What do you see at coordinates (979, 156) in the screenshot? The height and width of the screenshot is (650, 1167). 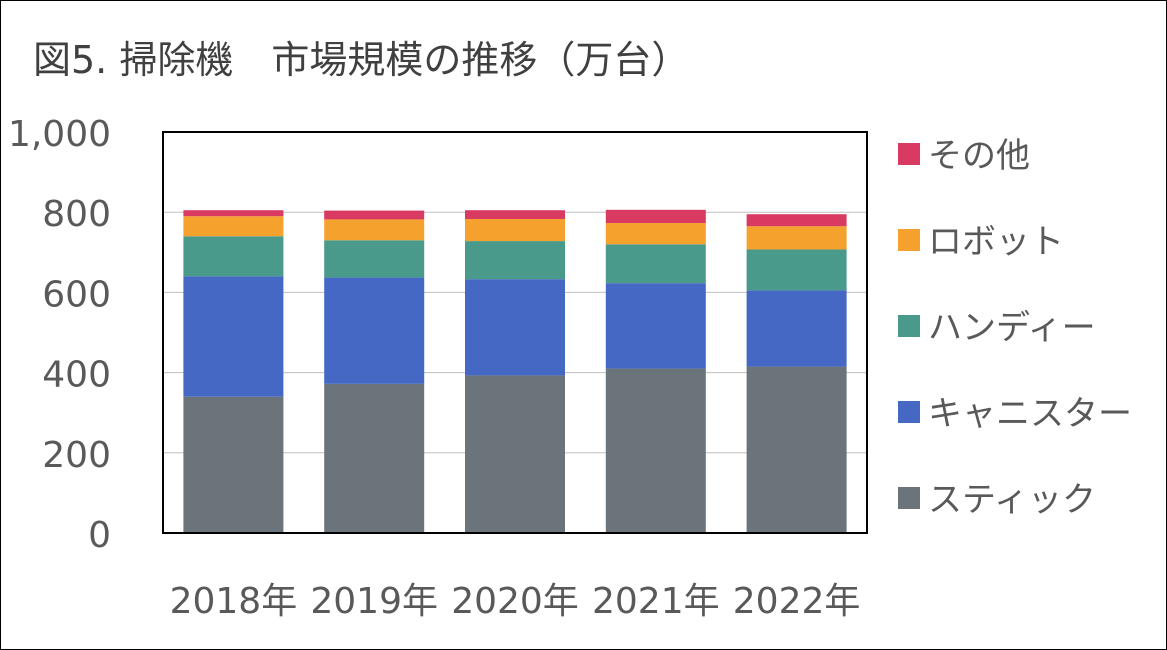 I see `legend-label: その他` at bounding box center [979, 156].